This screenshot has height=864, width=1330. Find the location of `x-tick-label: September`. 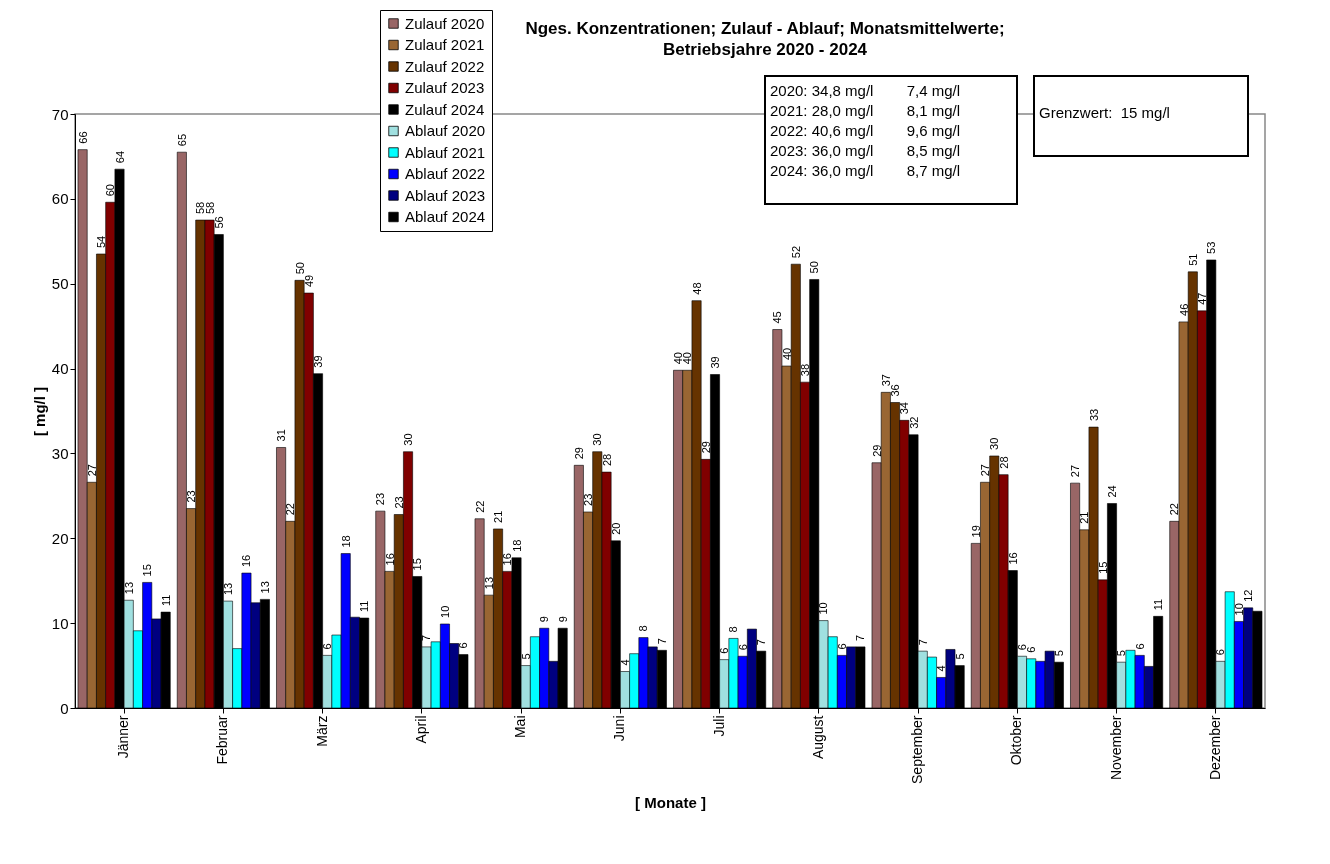

x-tick-label: September is located at coordinates (917, 749).